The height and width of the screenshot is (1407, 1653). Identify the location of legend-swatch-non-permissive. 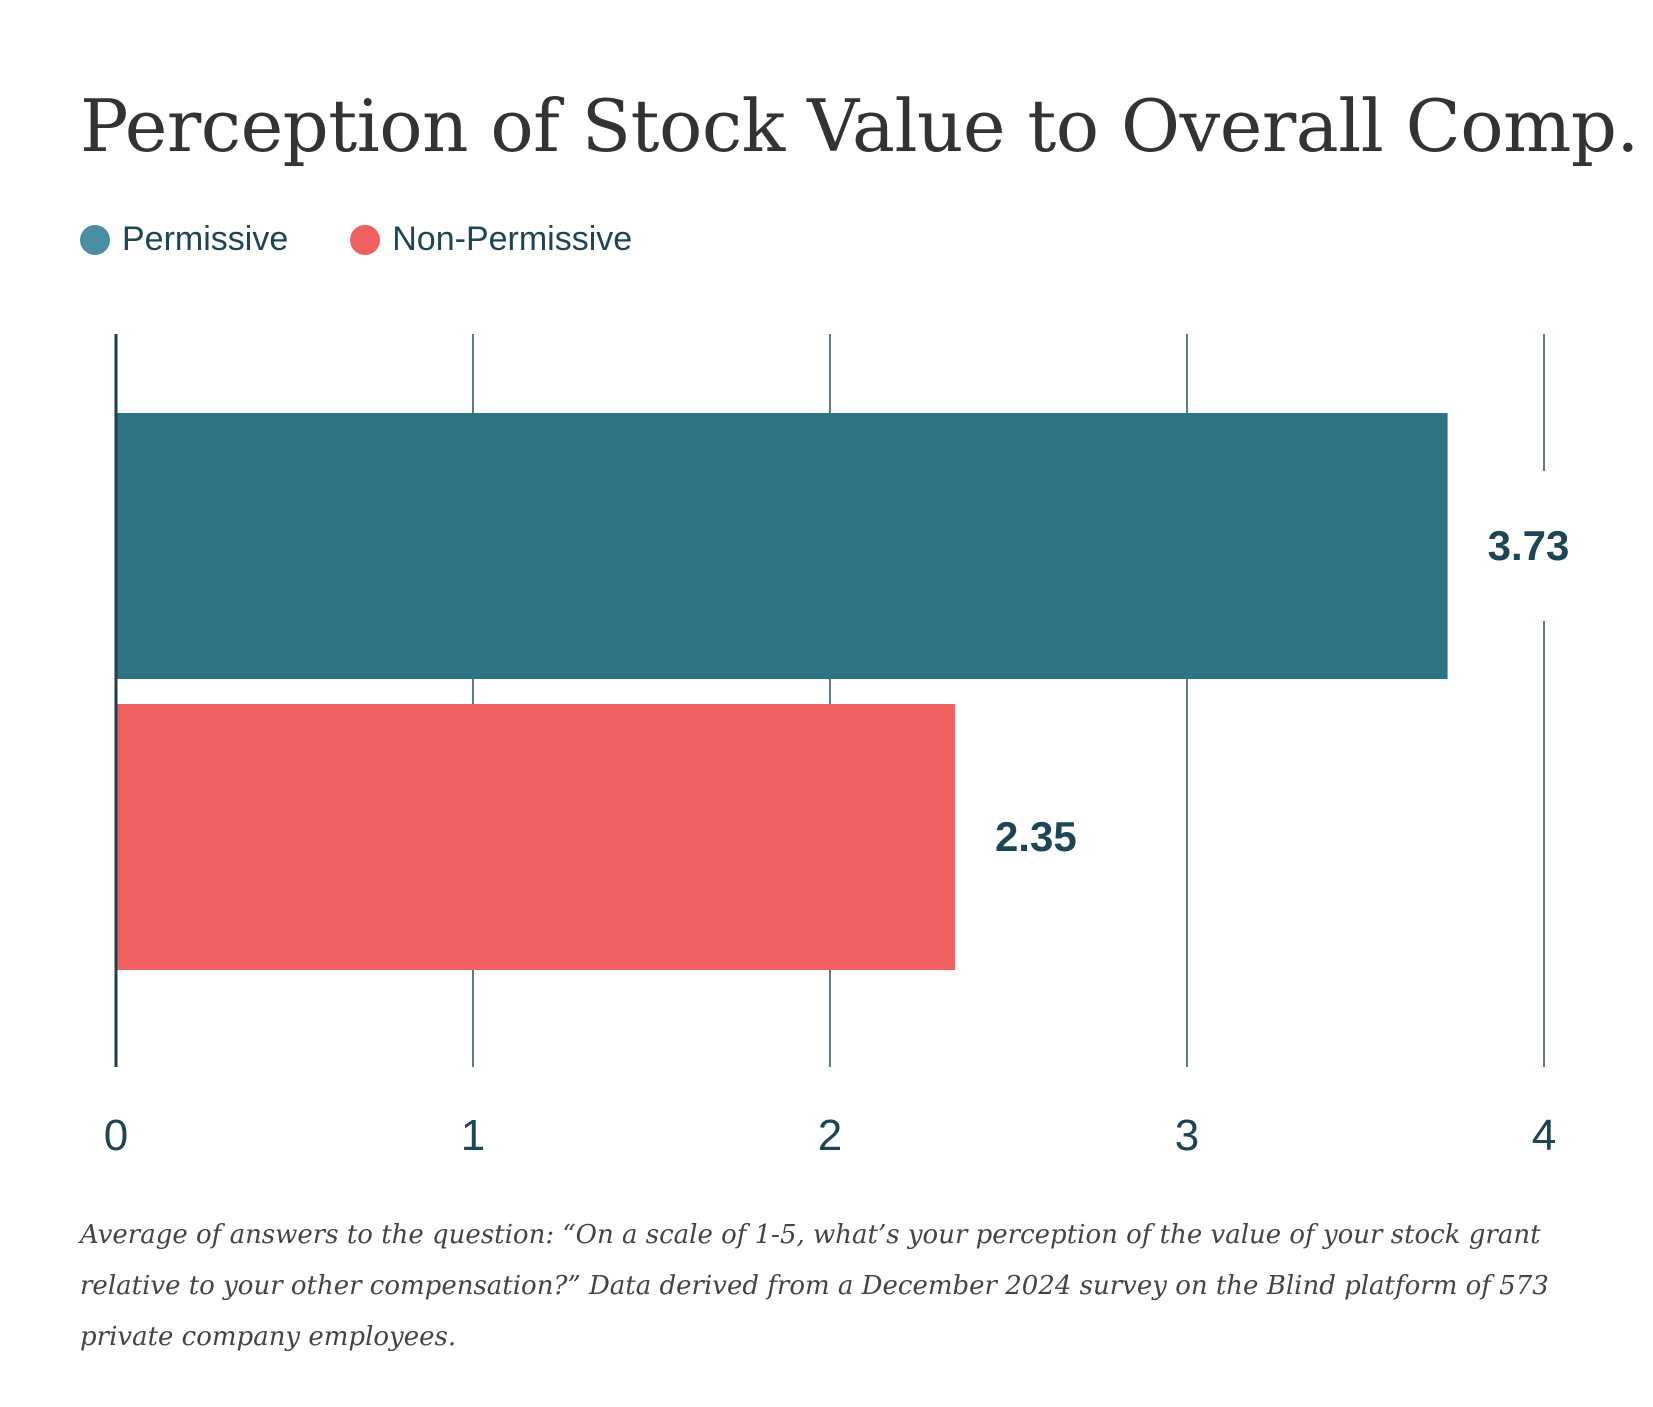
(365, 239).